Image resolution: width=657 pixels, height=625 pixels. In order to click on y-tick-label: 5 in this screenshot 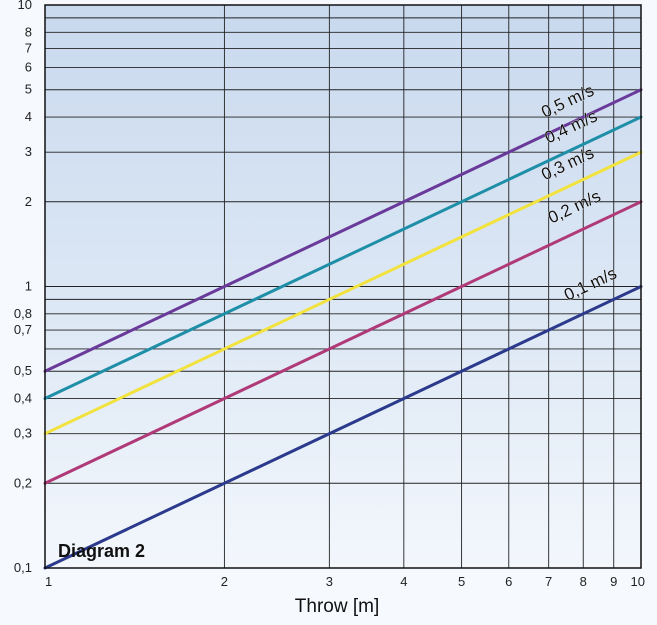, I will do `click(28, 89)`.